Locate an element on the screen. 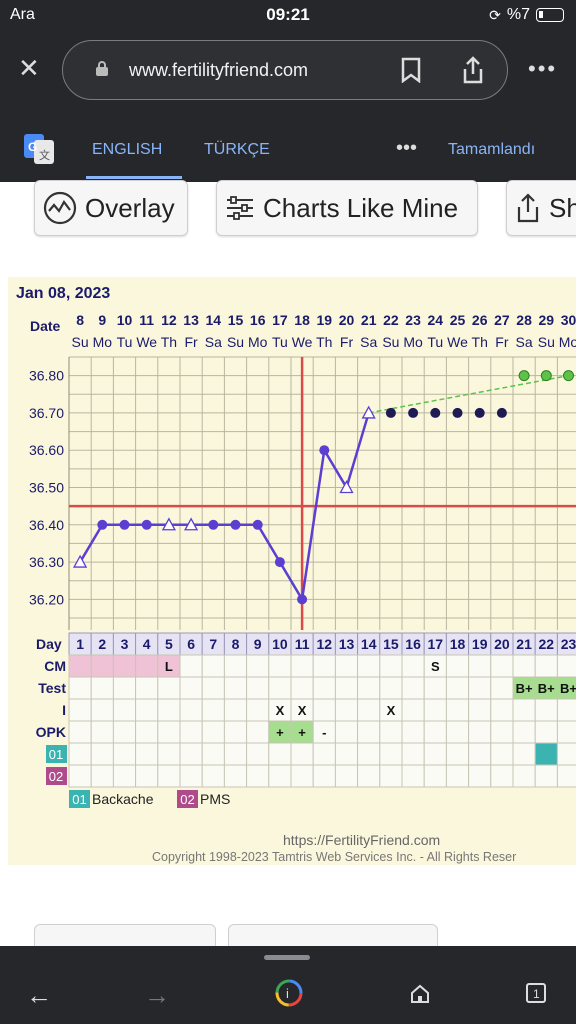  chart-start-date: Jan 08, 2023 is located at coordinates (63, 293).